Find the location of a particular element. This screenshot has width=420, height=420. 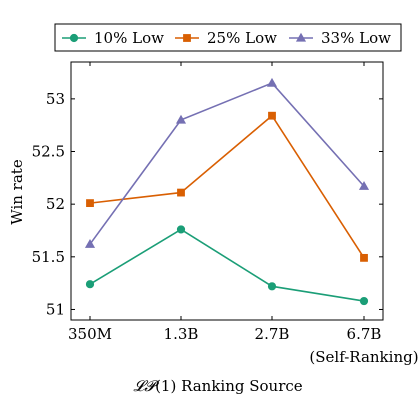

x-tick-label: 2.7B is located at coordinates (272, 334).